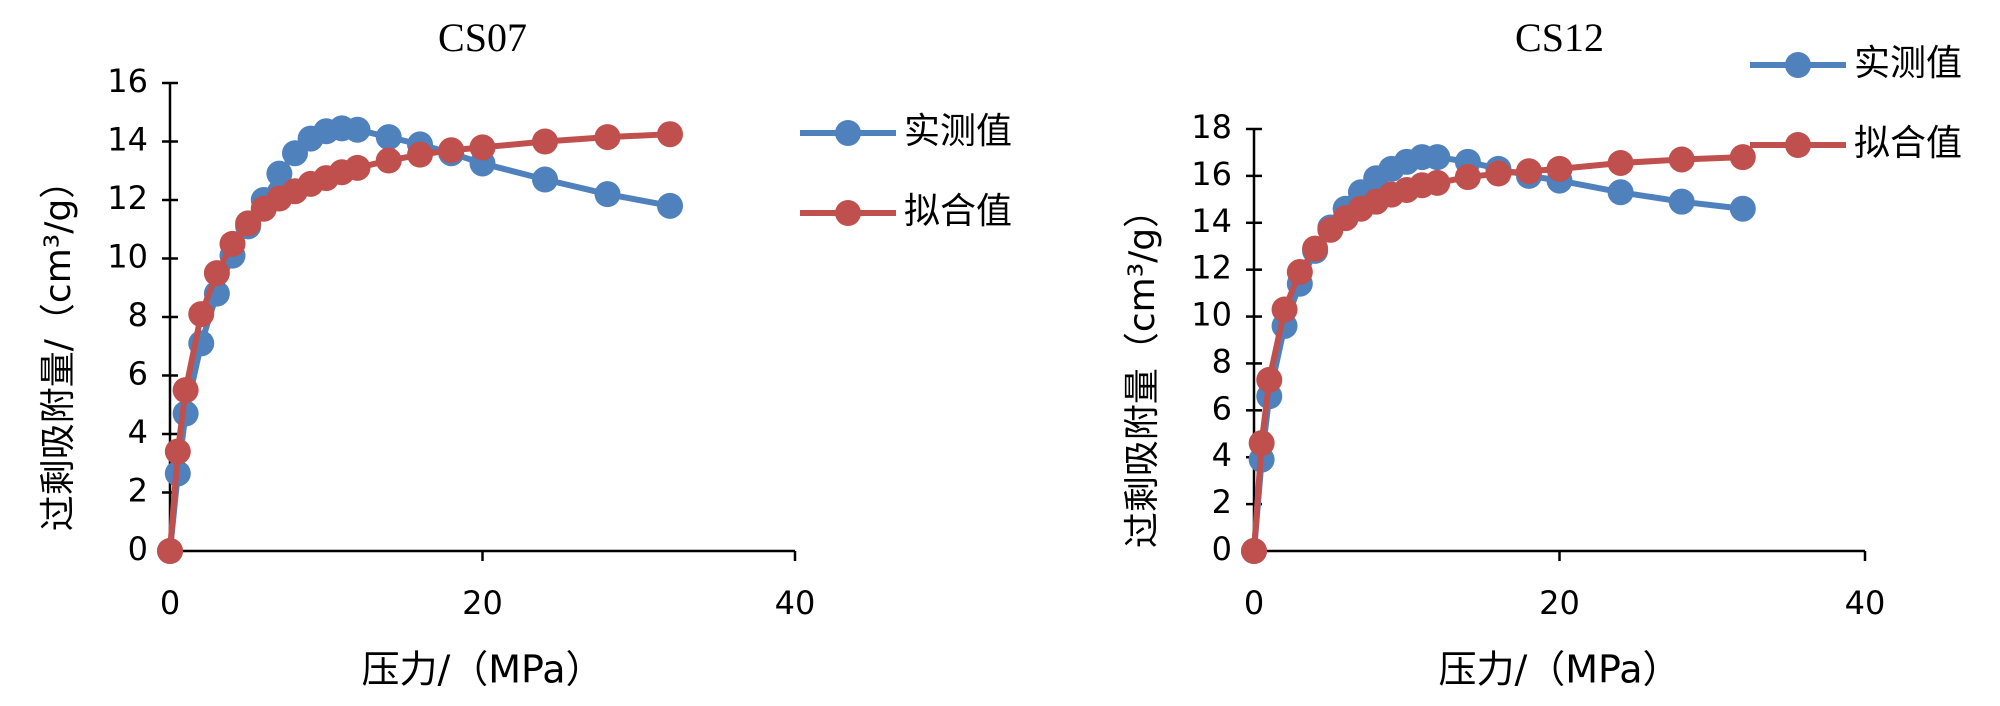 Image resolution: width=2000 pixels, height=706 pixels. Describe the element at coordinates (1211, 127) in the screenshot. I see `y-tick-label: 18` at that location.